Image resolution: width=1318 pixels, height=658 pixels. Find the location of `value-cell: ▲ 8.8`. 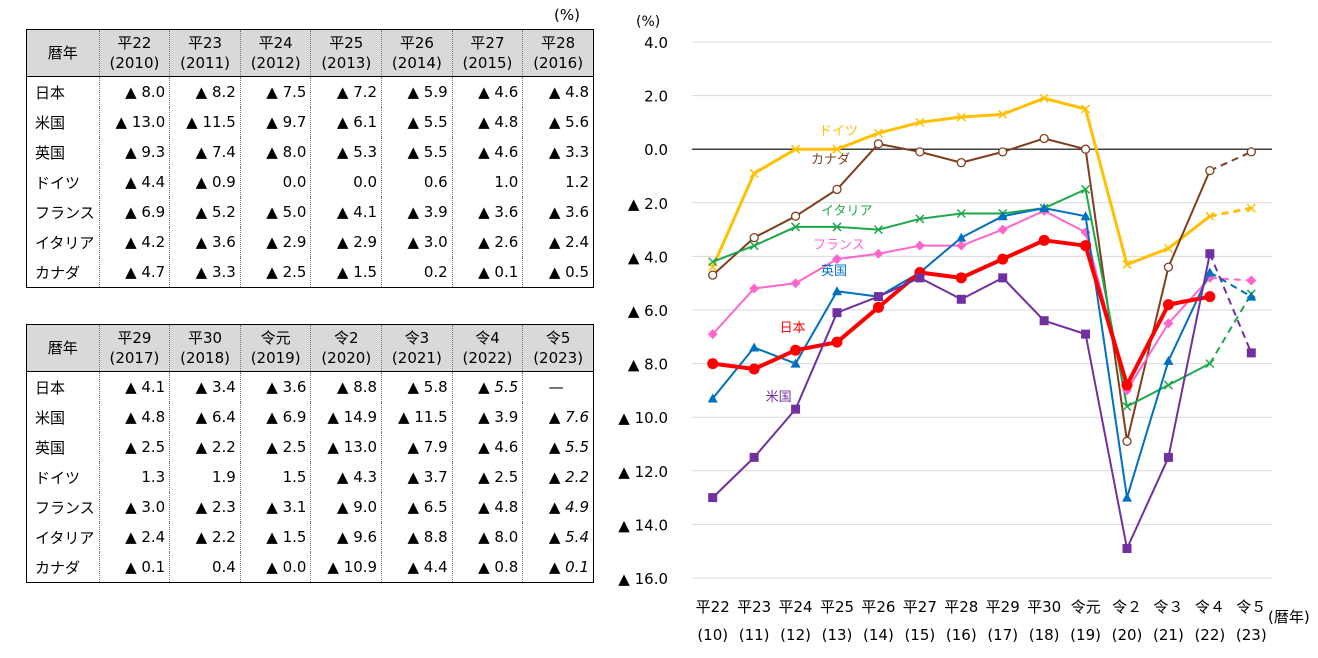

value-cell: ▲ 8.8 is located at coordinates (417, 537).